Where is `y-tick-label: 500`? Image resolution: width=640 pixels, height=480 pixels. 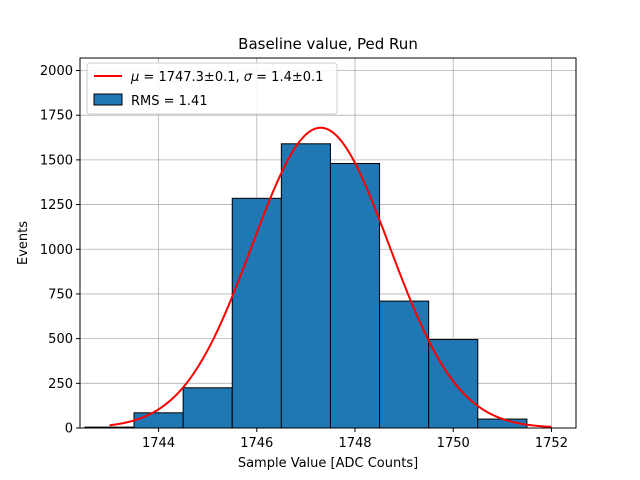
y-tick-label: 500 is located at coordinates (60, 339).